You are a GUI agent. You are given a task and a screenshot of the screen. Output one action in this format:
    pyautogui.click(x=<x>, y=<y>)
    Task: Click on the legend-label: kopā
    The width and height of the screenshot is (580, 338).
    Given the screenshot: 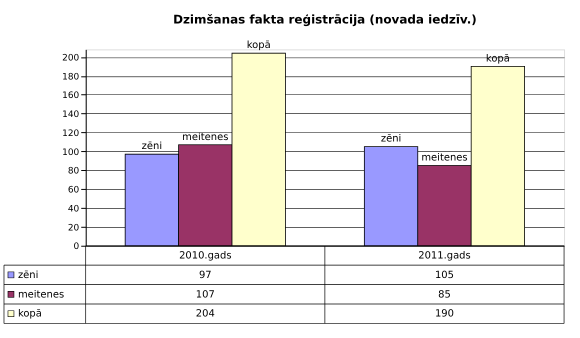 What is the action you would take?
    pyautogui.click(x=30, y=314)
    